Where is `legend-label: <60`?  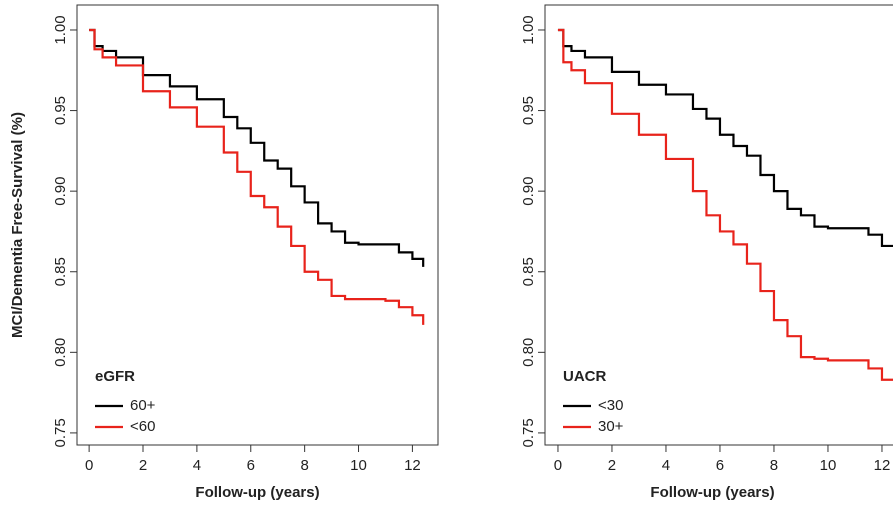
legend-label: <60 is located at coordinates (142, 426).